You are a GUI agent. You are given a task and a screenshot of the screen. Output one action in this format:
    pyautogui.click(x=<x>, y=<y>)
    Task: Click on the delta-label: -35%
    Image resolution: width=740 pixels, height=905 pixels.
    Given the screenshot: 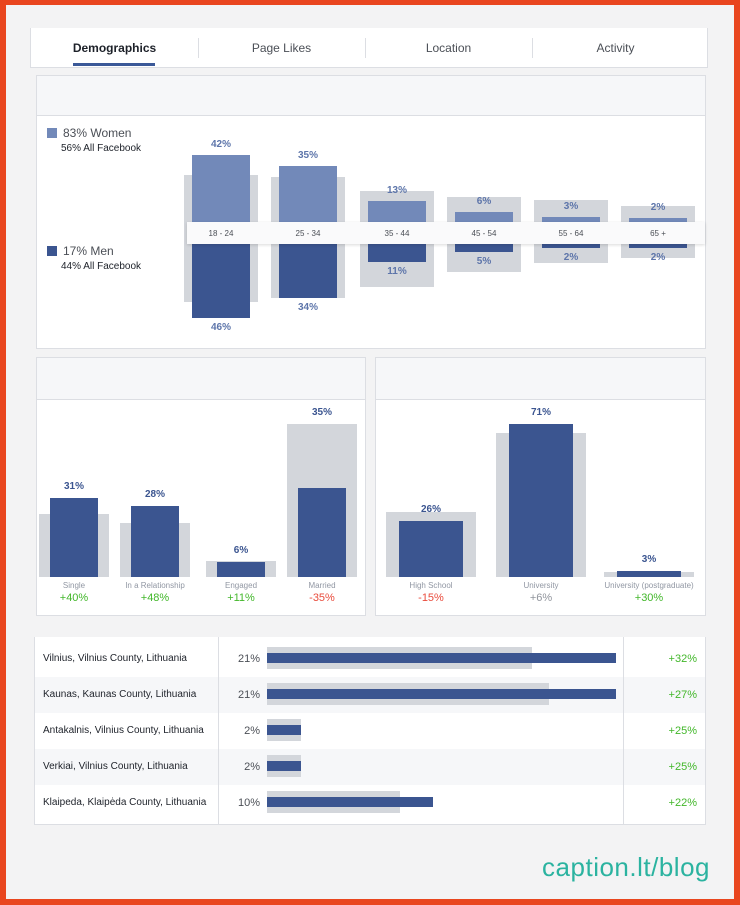 What is the action you would take?
    pyautogui.click(x=322, y=598)
    